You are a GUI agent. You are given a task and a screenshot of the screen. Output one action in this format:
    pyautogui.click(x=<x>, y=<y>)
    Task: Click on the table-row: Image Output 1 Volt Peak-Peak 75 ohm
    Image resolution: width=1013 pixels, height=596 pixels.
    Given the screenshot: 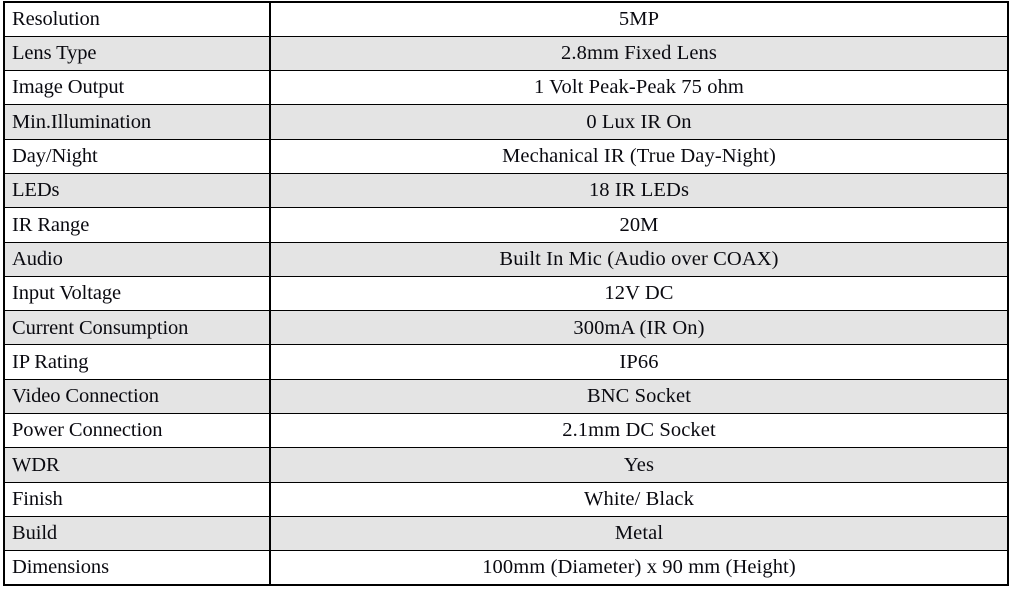 What is the action you would take?
    pyautogui.click(x=506, y=88)
    